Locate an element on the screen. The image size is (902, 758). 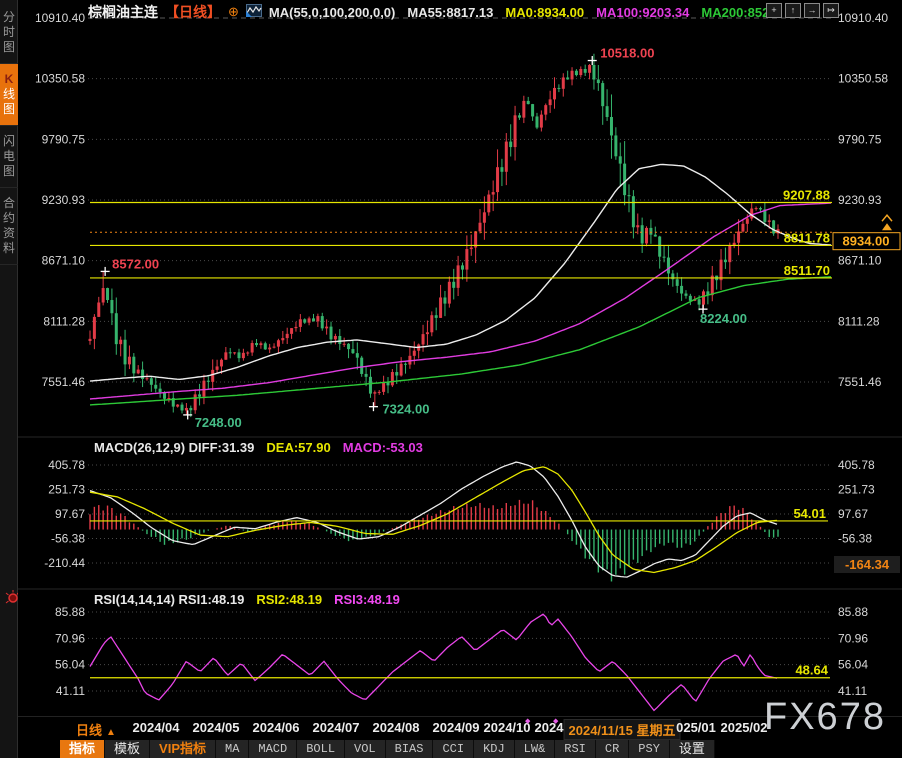
price-level-label: 8511.70 is located at coordinates (807, 270).